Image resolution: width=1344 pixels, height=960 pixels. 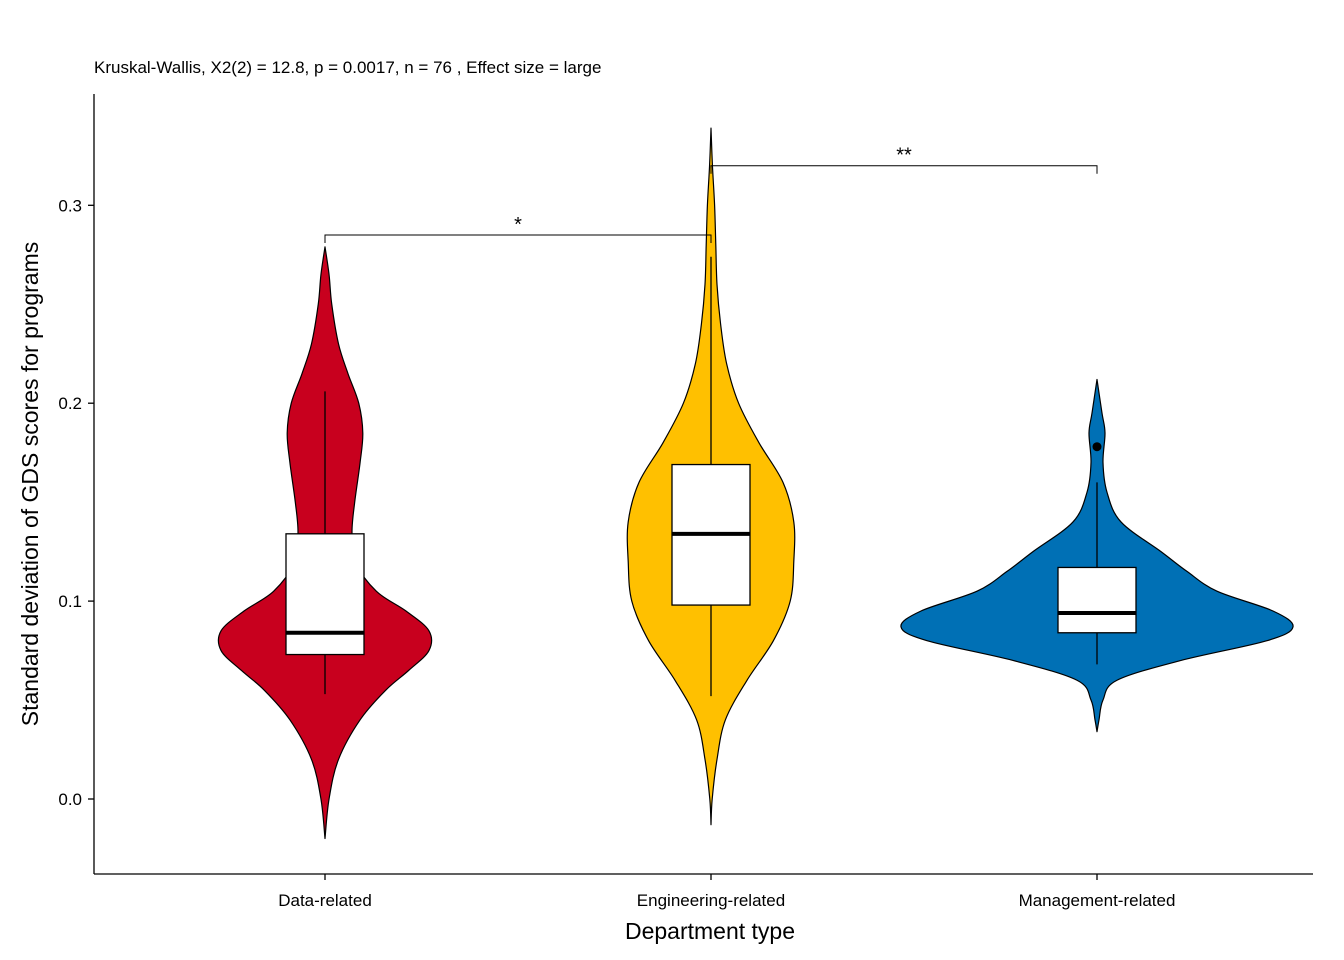 I want to click on y-tick-label: 0.0, so click(x=70, y=799).